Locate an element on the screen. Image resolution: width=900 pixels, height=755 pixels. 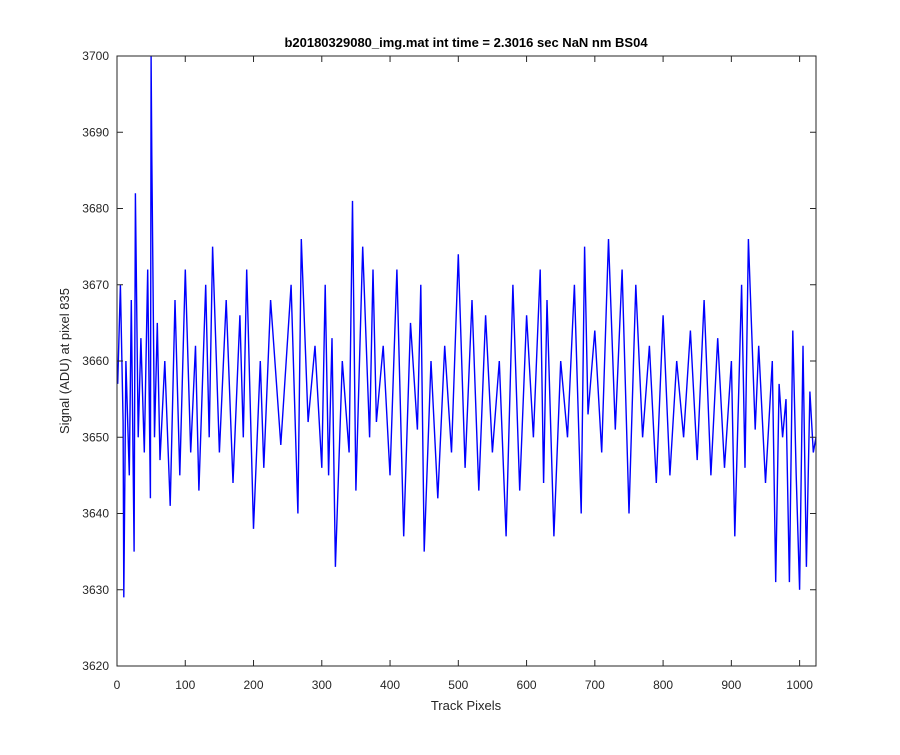
x-tick-label: 100 is located at coordinates (185, 685).